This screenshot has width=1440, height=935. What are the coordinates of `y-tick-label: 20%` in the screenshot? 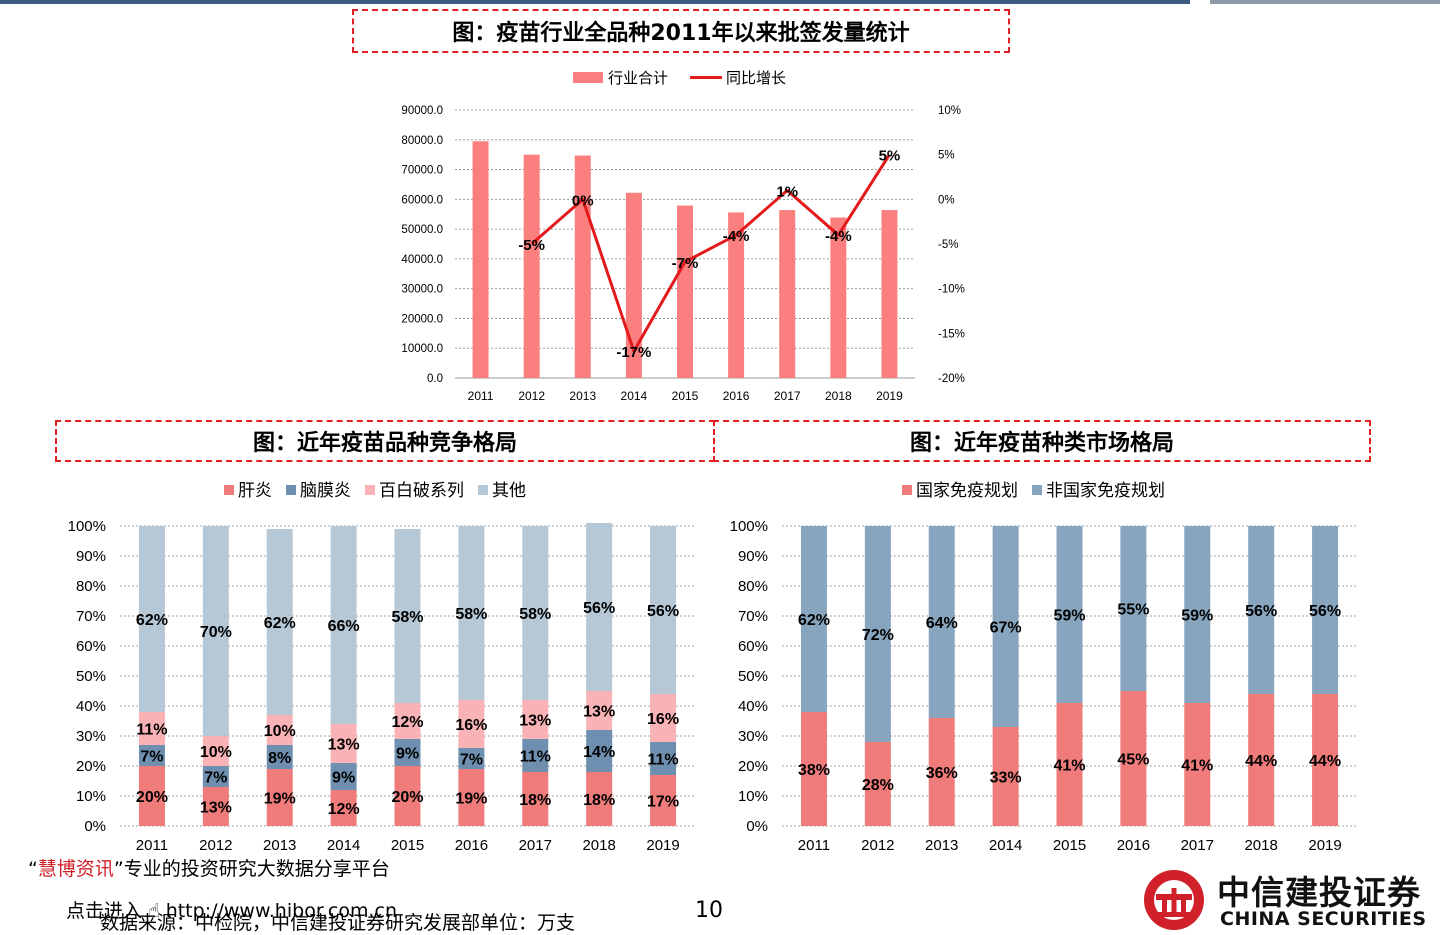 It's located at (91, 766).